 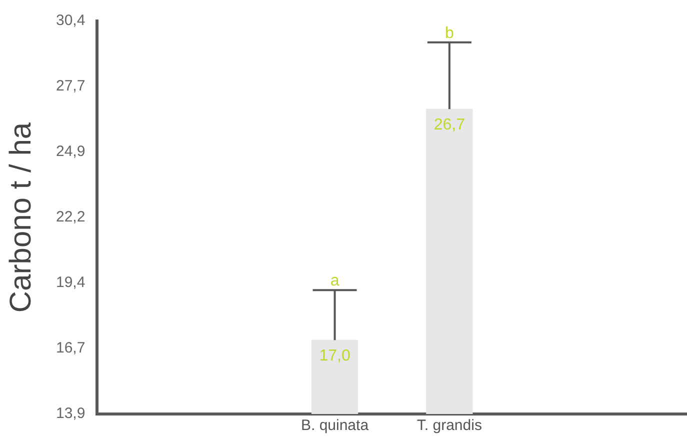 I want to click on x-tick-label: B. quinata, so click(x=335, y=425).